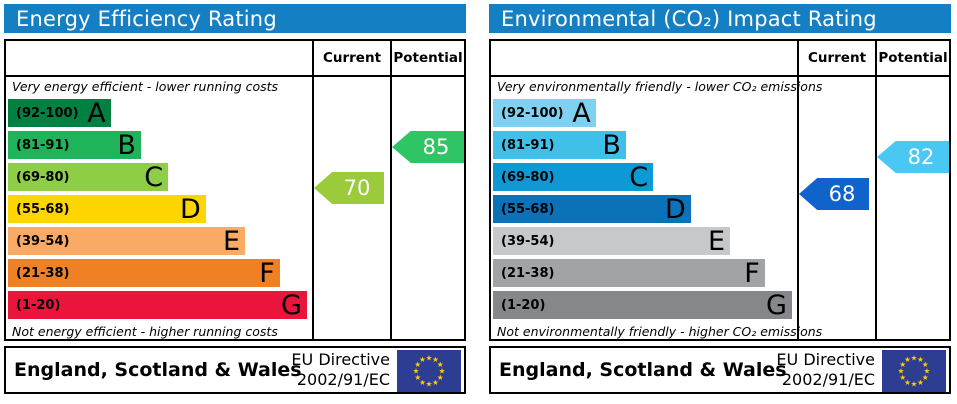 The width and height of the screenshot is (957, 404). What do you see at coordinates (146, 18) in the screenshot?
I see `panel-title: Energy Efficiency Rating` at bounding box center [146, 18].